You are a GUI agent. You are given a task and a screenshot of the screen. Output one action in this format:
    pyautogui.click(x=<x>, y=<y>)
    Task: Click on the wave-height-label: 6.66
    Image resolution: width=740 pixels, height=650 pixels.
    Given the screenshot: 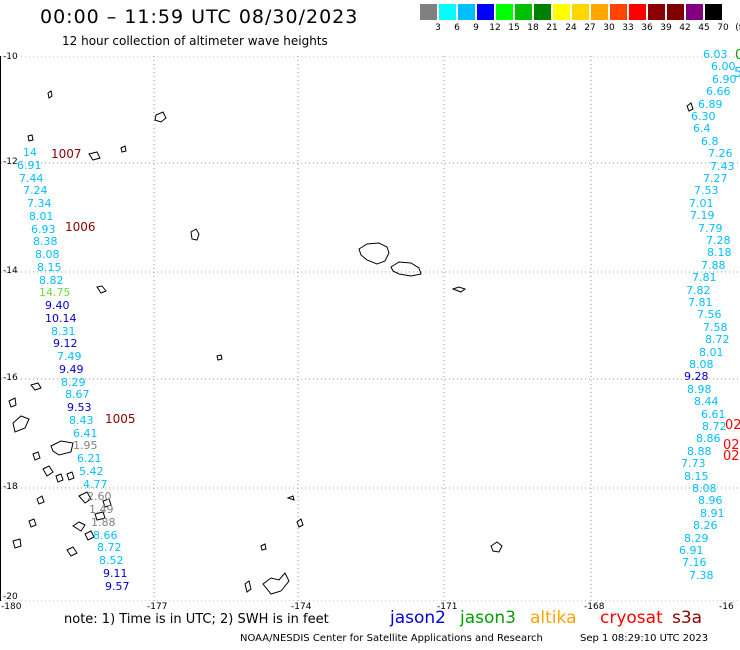 What is the action you would take?
    pyautogui.click(x=718, y=92)
    